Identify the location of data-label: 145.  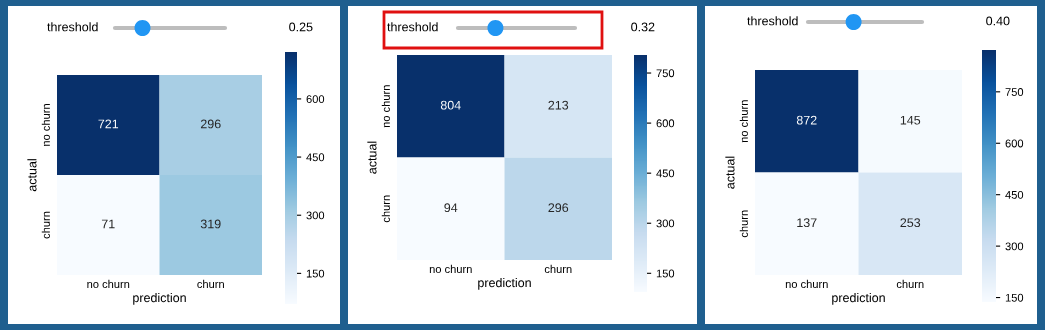
(910, 120).